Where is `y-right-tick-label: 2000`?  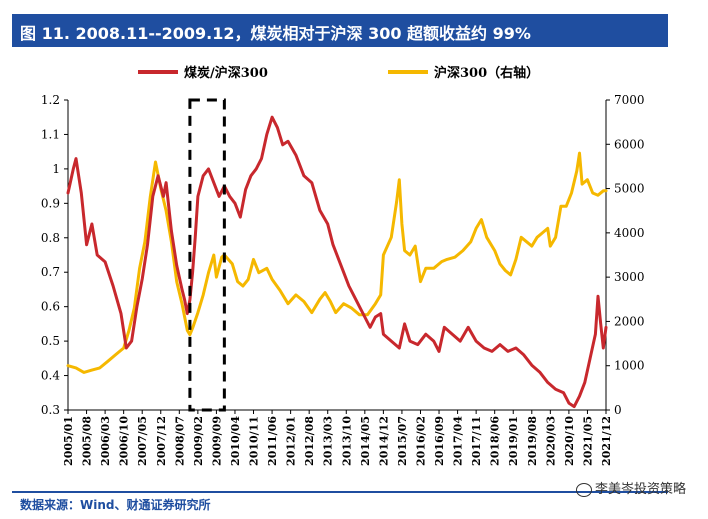
y-right-tick-label: 2000 is located at coordinates (629, 321).